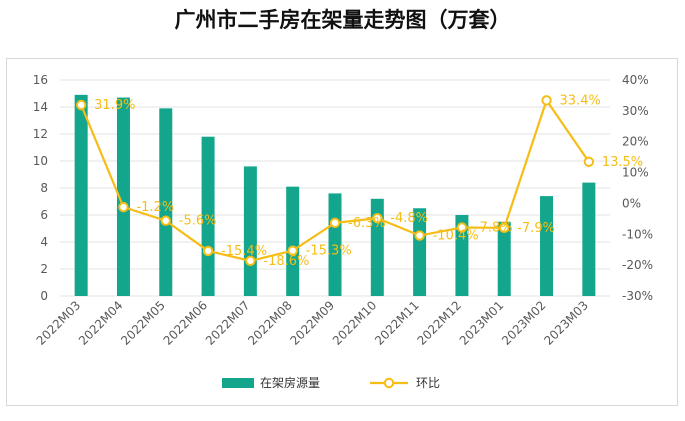 The height and width of the screenshot is (421, 685). What do you see at coordinates (389, 383) in the screenshot?
I see `legend-line-marker` at bounding box center [389, 383].